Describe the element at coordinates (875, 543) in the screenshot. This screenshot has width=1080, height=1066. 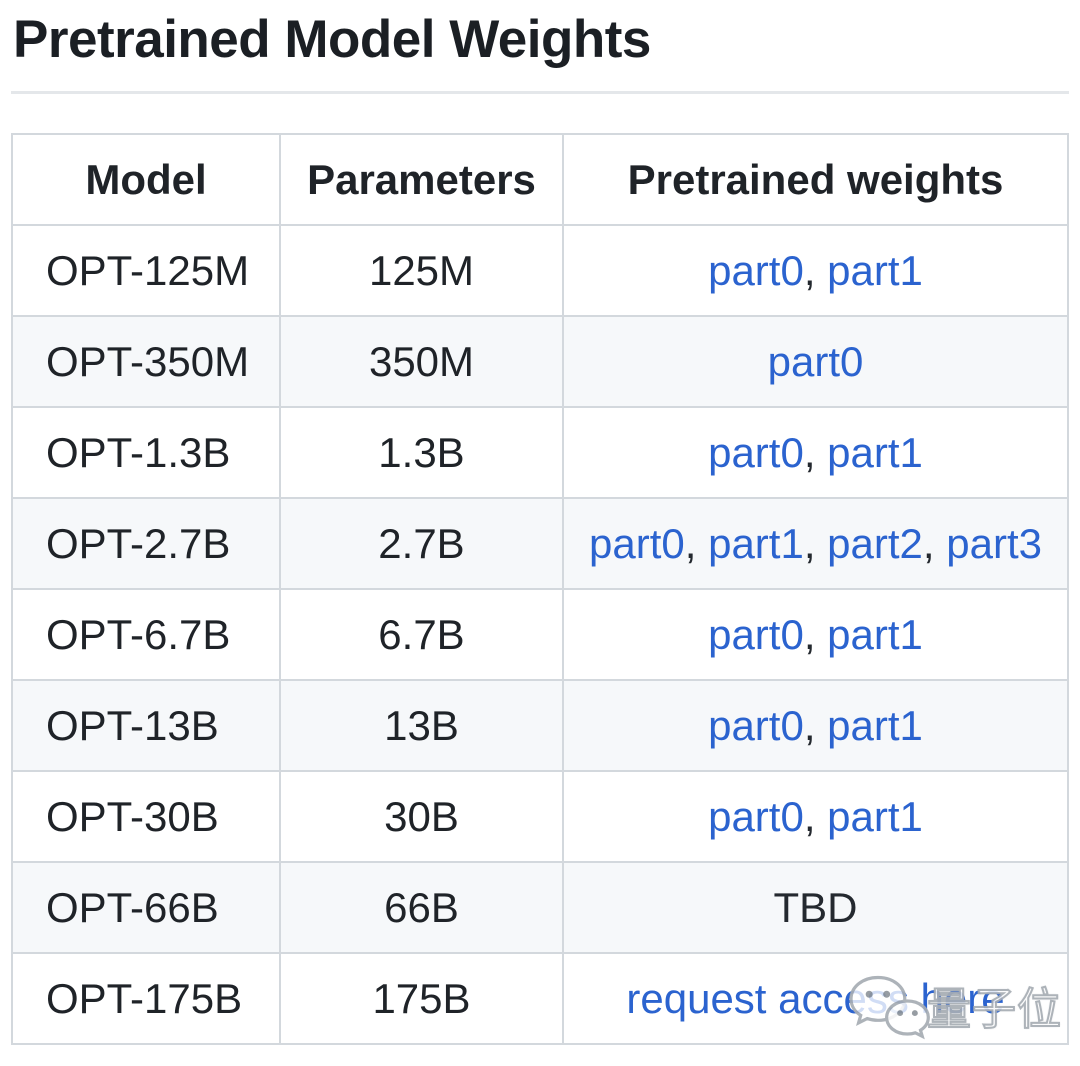
I see `weight-link: part2` at that location.